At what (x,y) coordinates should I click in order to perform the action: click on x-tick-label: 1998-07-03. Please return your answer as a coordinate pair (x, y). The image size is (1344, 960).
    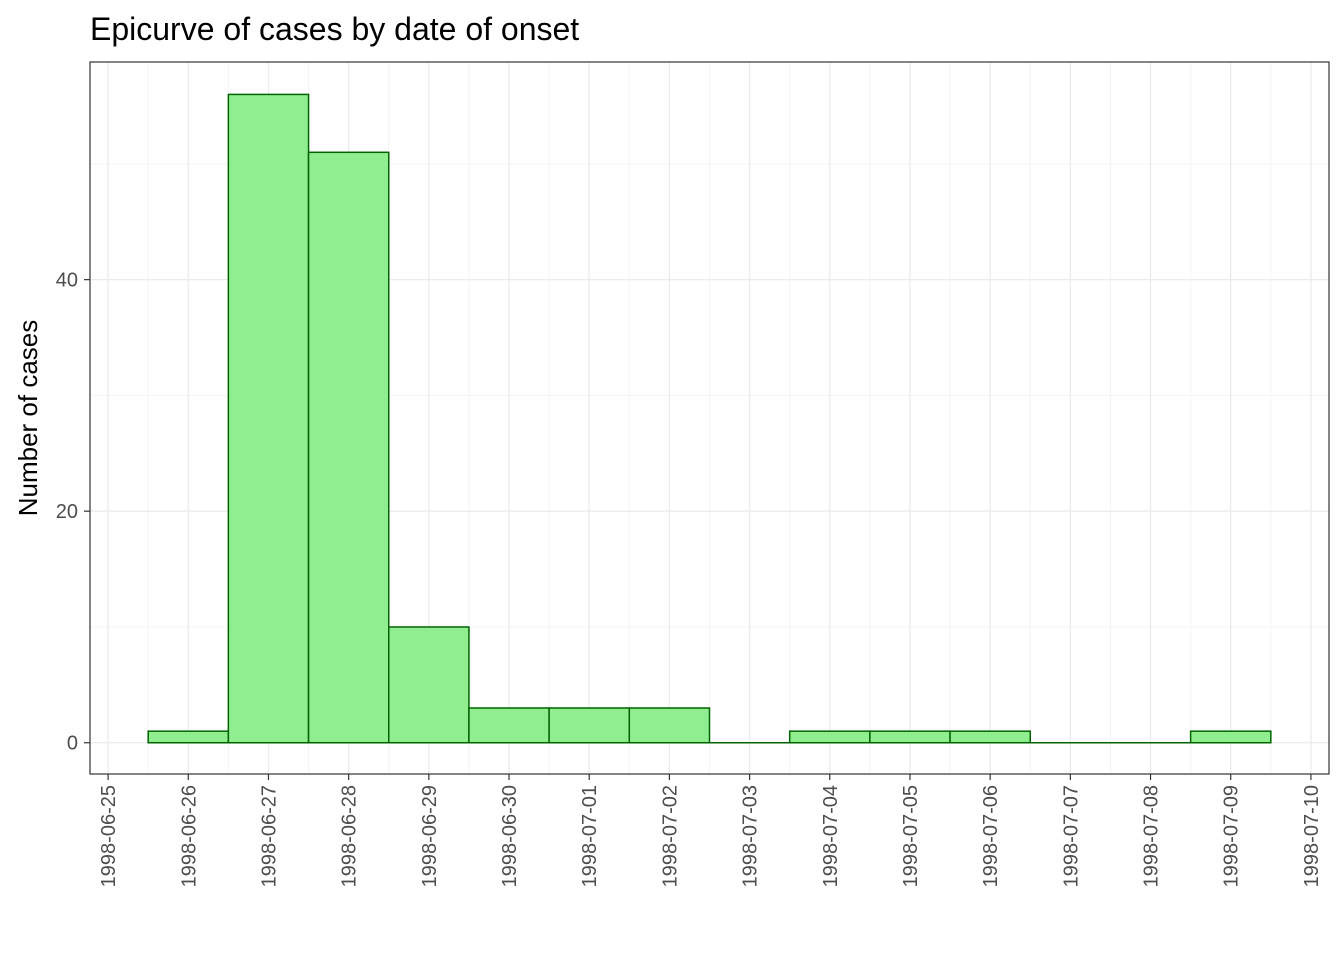
    Looking at the image, I should click on (751, 836).